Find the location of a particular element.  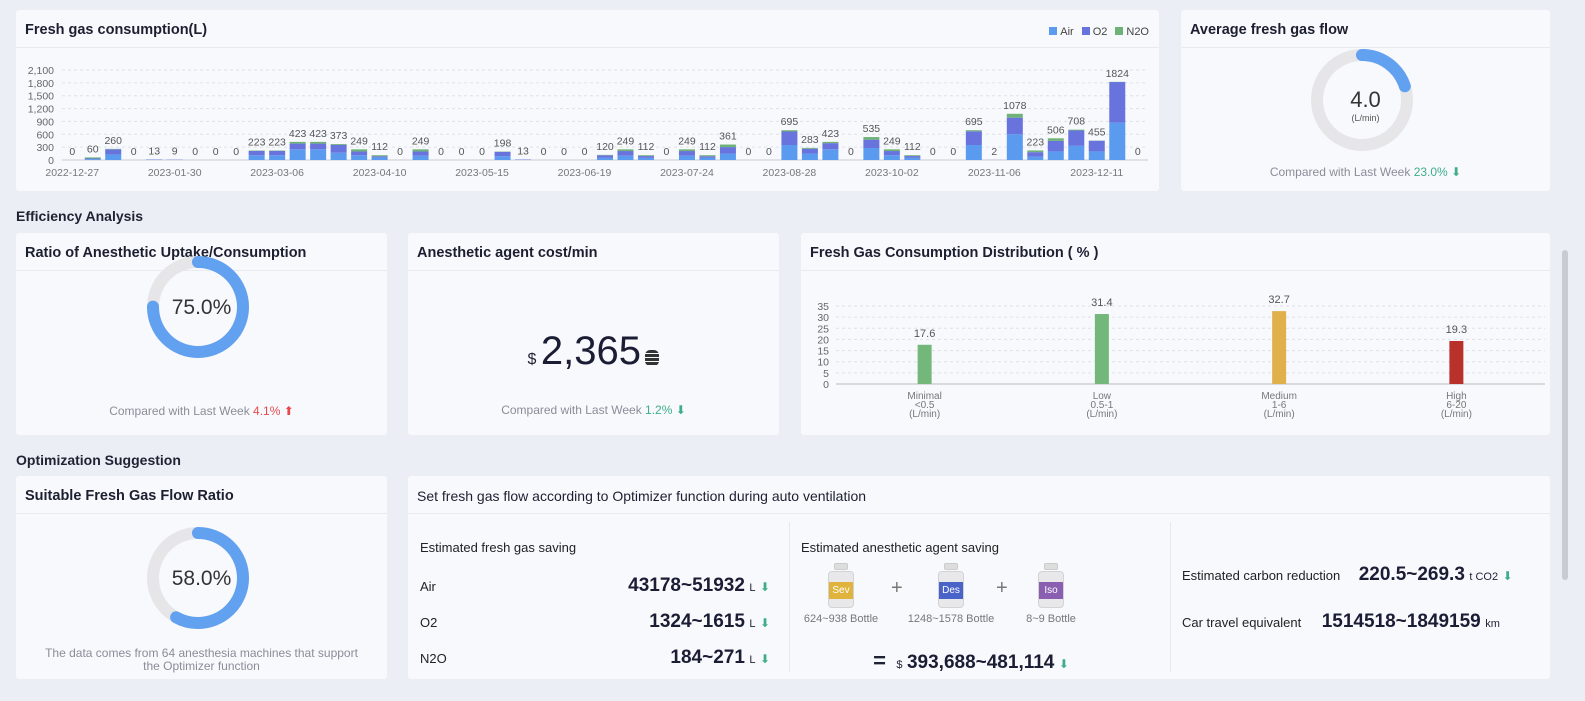

data-label: 60 is located at coordinates (93, 149).